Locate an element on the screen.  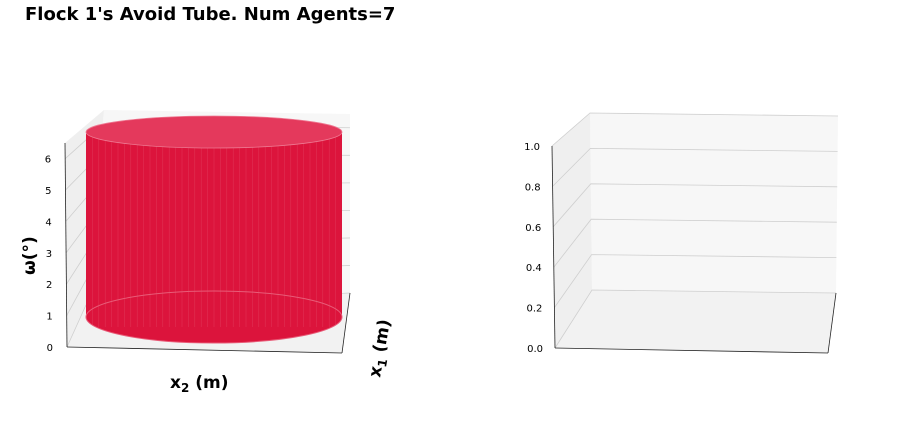
z-tick-label: 1 is located at coordinates (49, 317).